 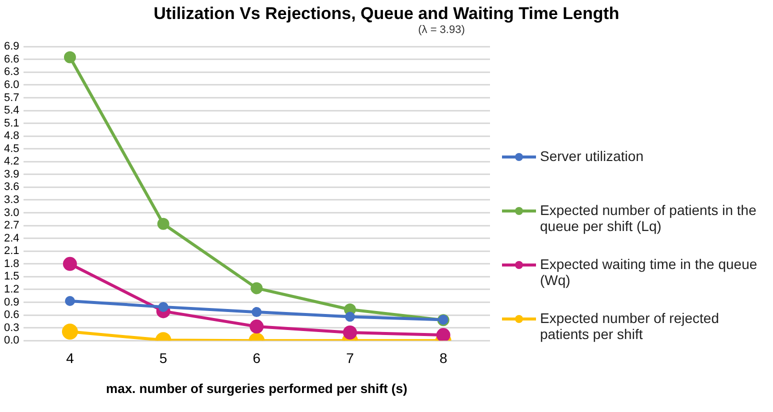 What do you see at coordinates (12, 328) in the screenshot?
I see `y-tick-label: 0.3` at bounding box center [12, 328].